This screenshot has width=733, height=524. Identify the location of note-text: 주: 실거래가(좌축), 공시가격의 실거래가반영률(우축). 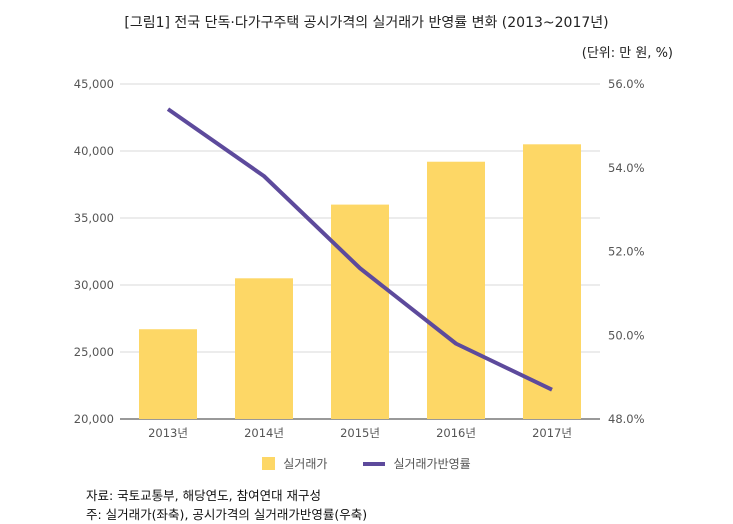
(227, 514).